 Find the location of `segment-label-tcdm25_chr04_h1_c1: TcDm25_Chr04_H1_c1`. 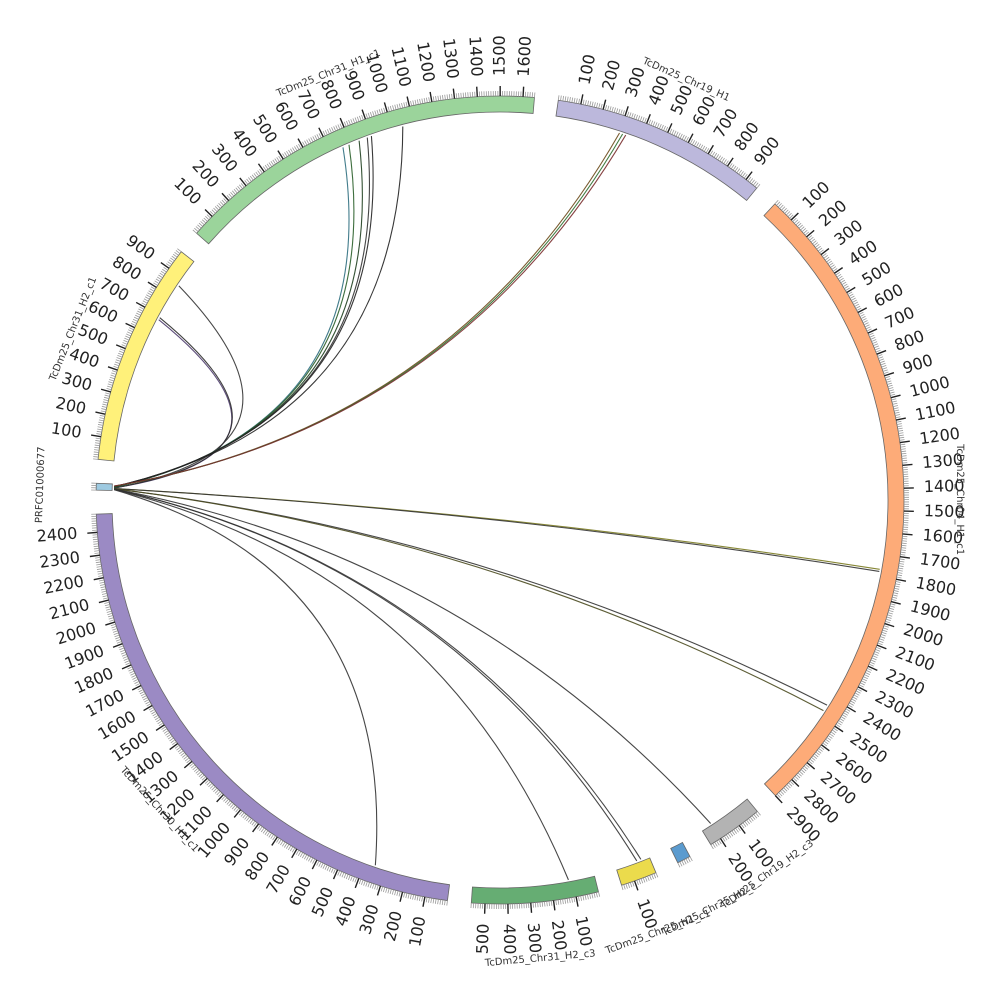

segment-label-tcdm25_chr04_h1_c1: TcDm25_Chr04_H1_c1 is located at coordinates (959, 499).